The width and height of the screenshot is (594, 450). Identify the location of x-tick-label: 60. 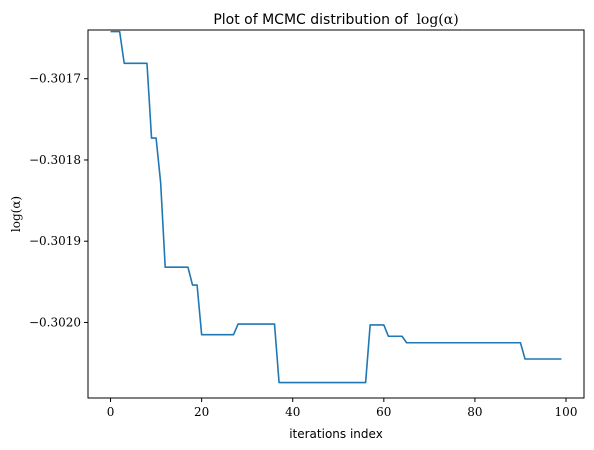
(383, 412).